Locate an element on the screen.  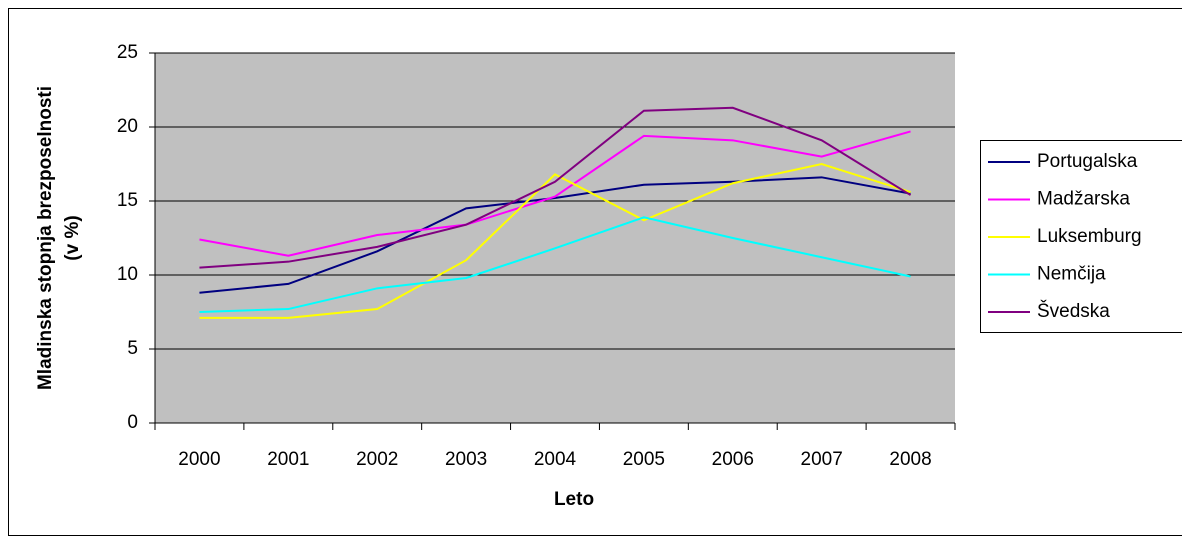
legend-label: Portugalska is located at coordinates (1087, 161).